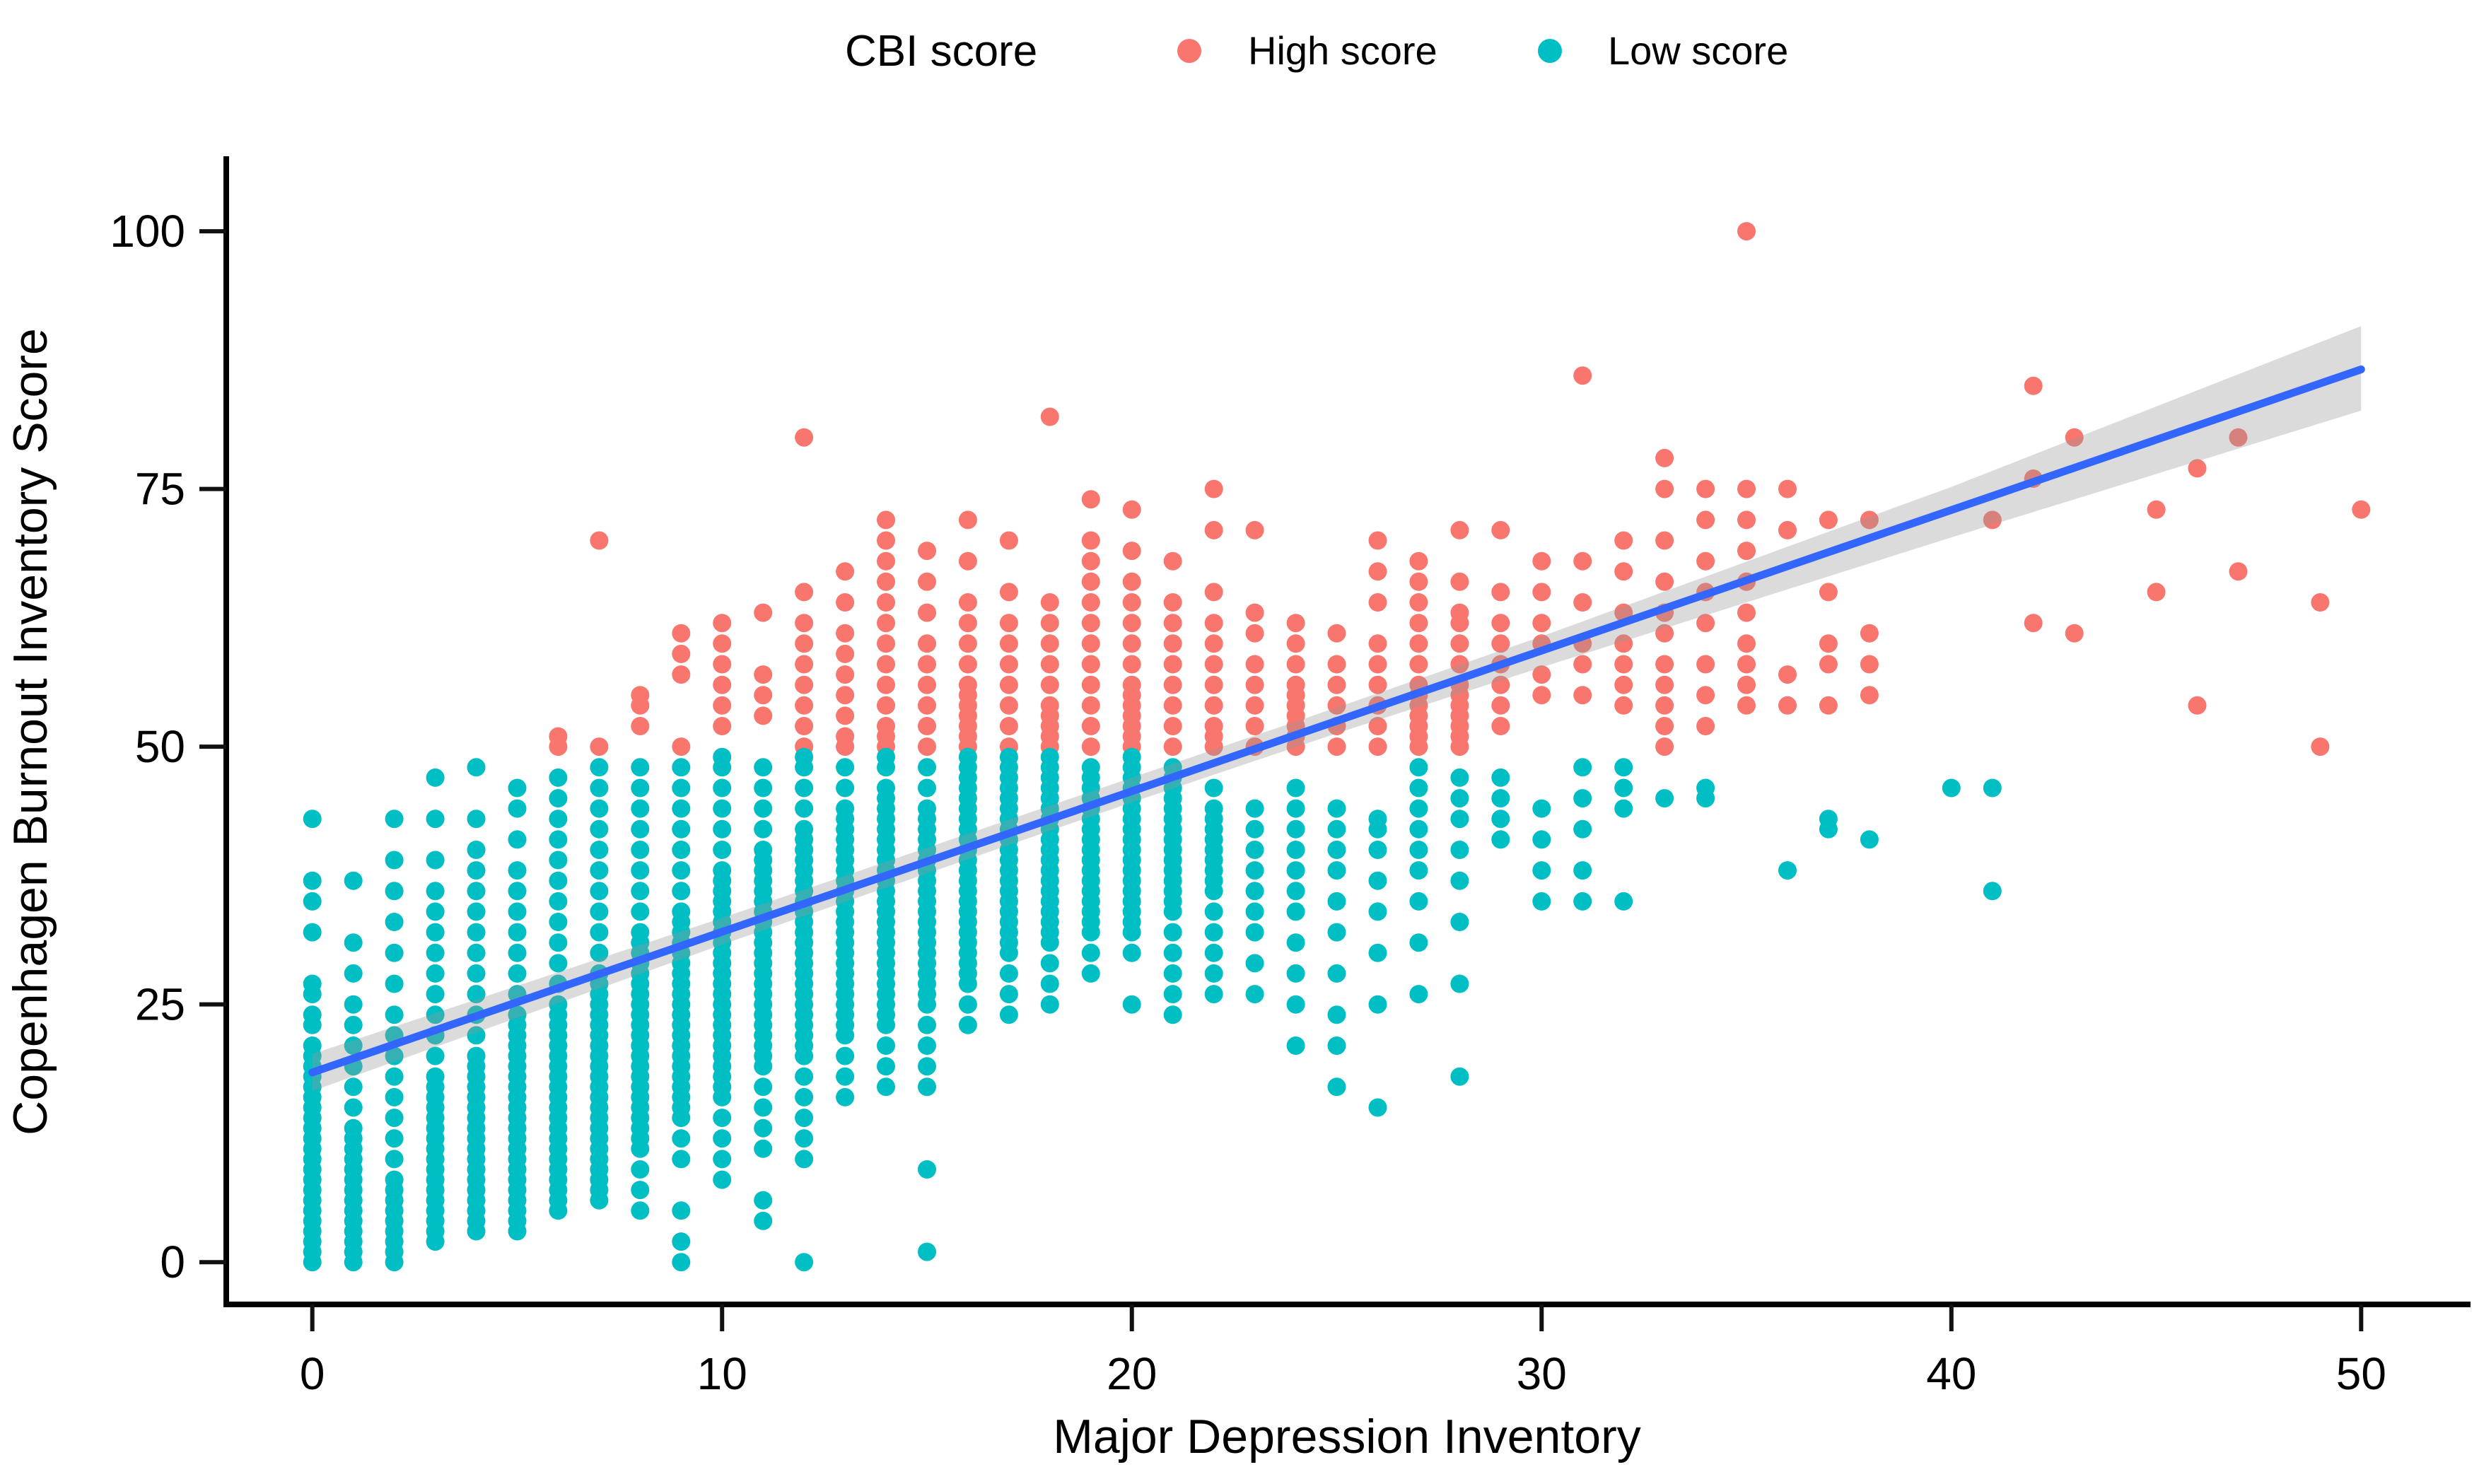 The width and height of the screenshot is (2479, 1484). Describe the element at coordinates (1951, 1373) in the screenshot. I see `x-tick-label: 40` at that location.